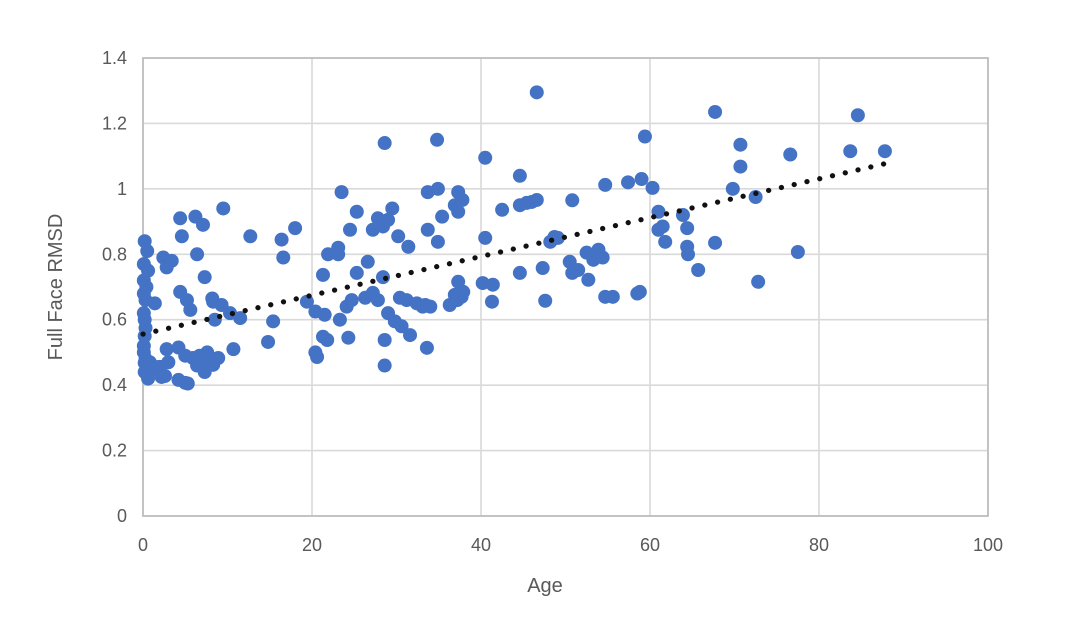 Image resolution: width=1080 pixels, height=619 pixels. I want to click on y-tick-label: 0.4, so click(114, 385).